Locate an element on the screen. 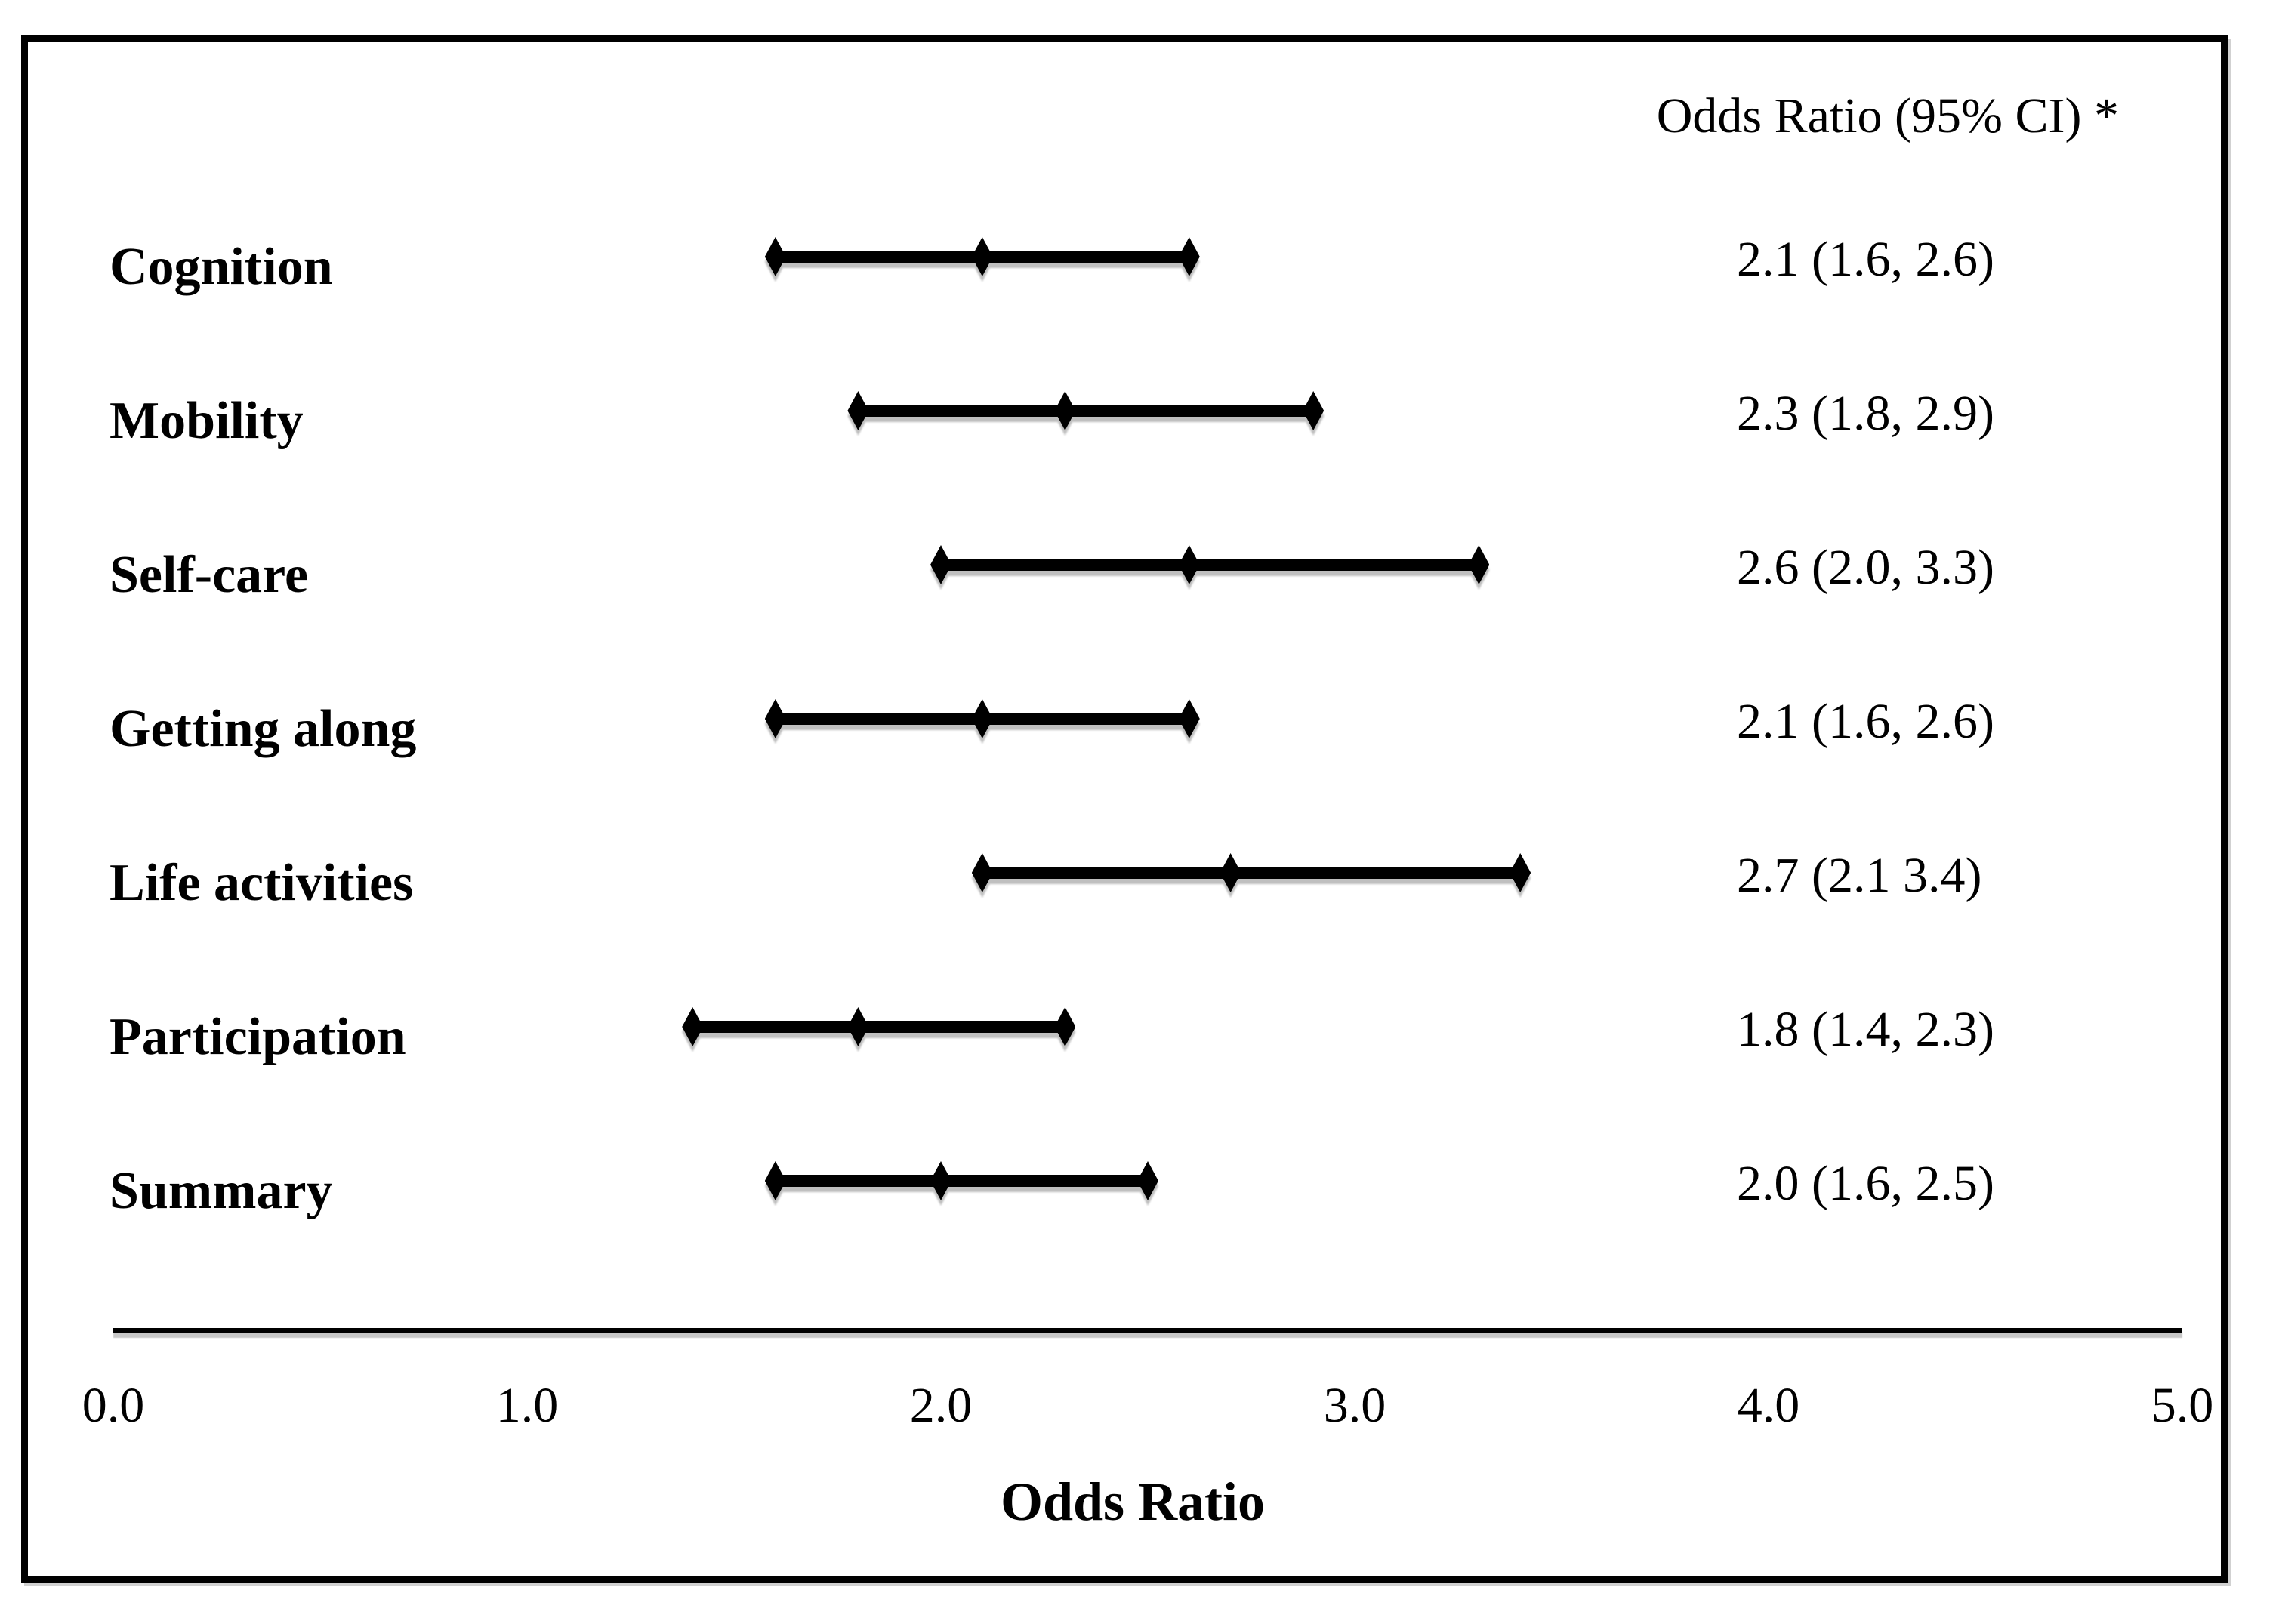  row-or-ci-value: 2.0 (1.6, 2.5) is located at coordinates (1866, 1184).